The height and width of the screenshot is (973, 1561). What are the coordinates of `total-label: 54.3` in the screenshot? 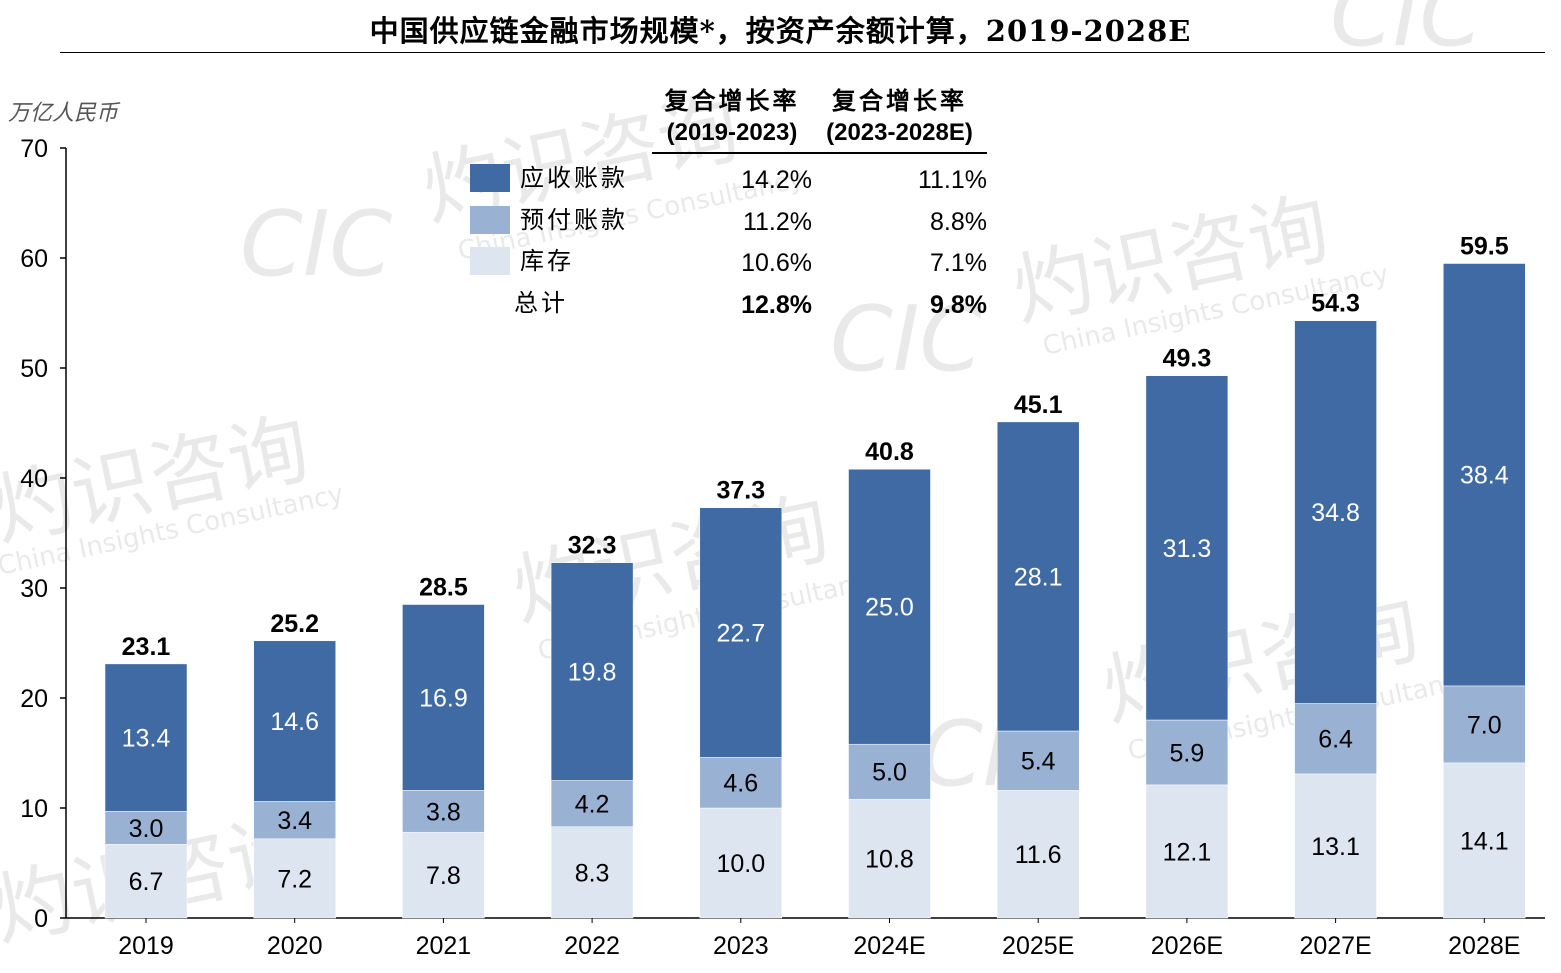 It's located at (1335, 304).